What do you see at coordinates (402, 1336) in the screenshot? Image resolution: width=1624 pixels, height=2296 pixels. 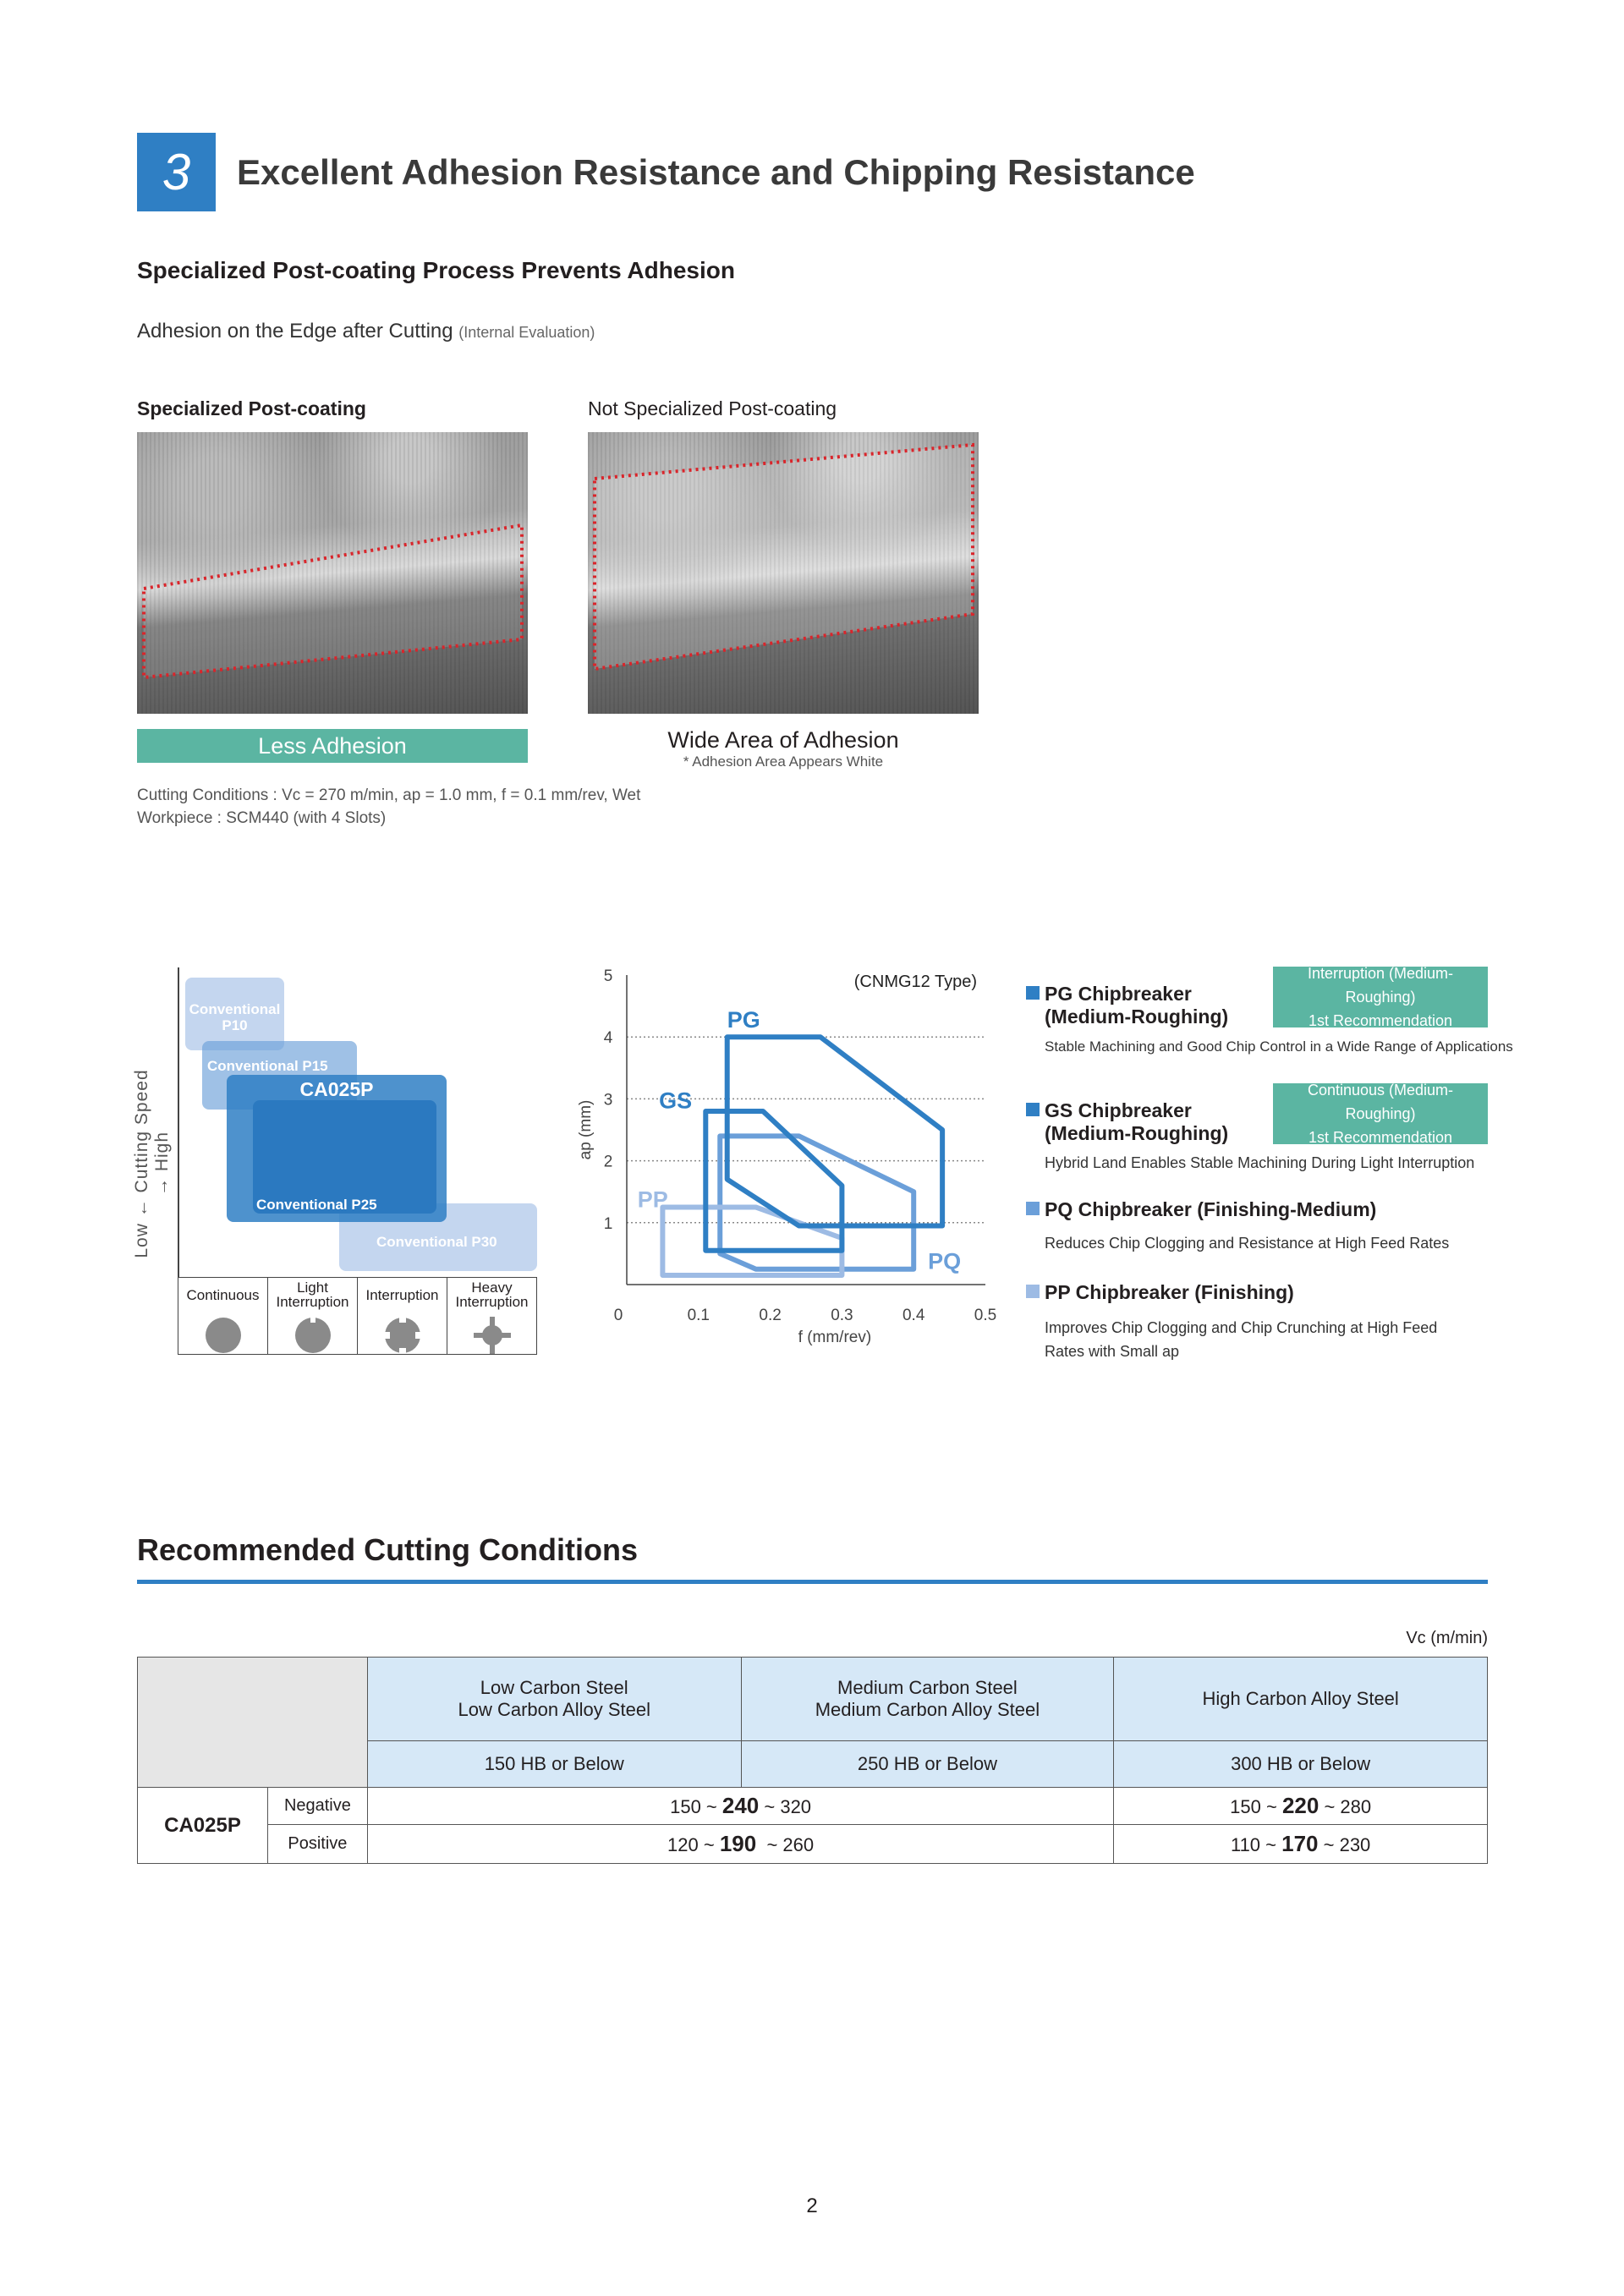 I see `interruption-workpiece-icon` at bounding box center [402, 1336].